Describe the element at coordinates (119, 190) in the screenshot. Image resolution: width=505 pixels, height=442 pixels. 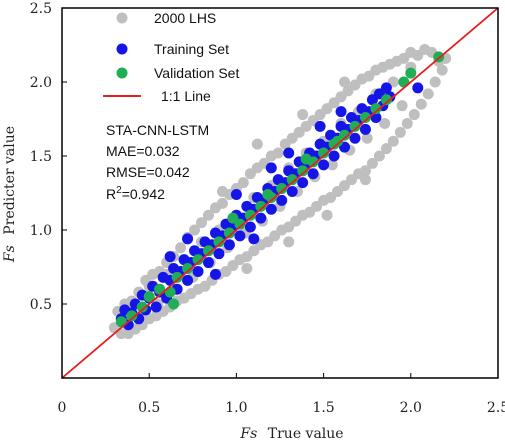
I see `r2-sup: 2` at that location.